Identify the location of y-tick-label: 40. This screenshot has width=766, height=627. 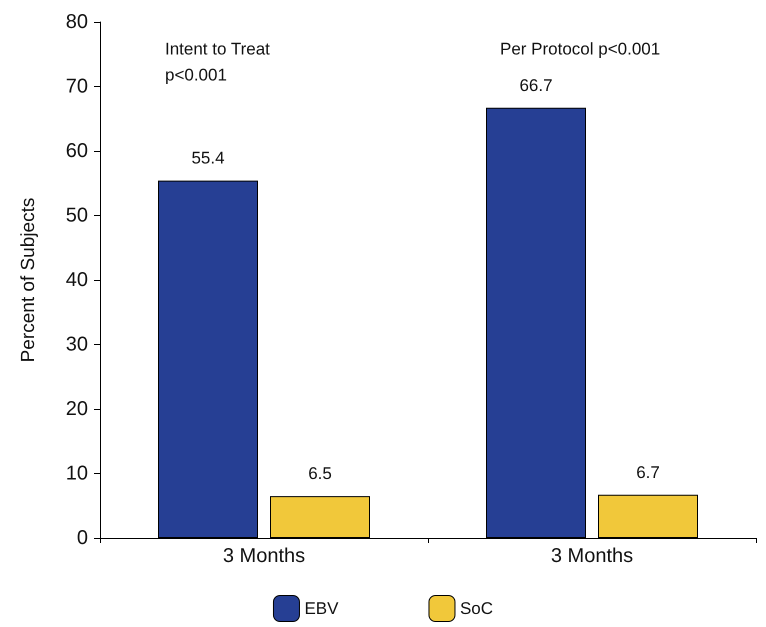
(77, 280).